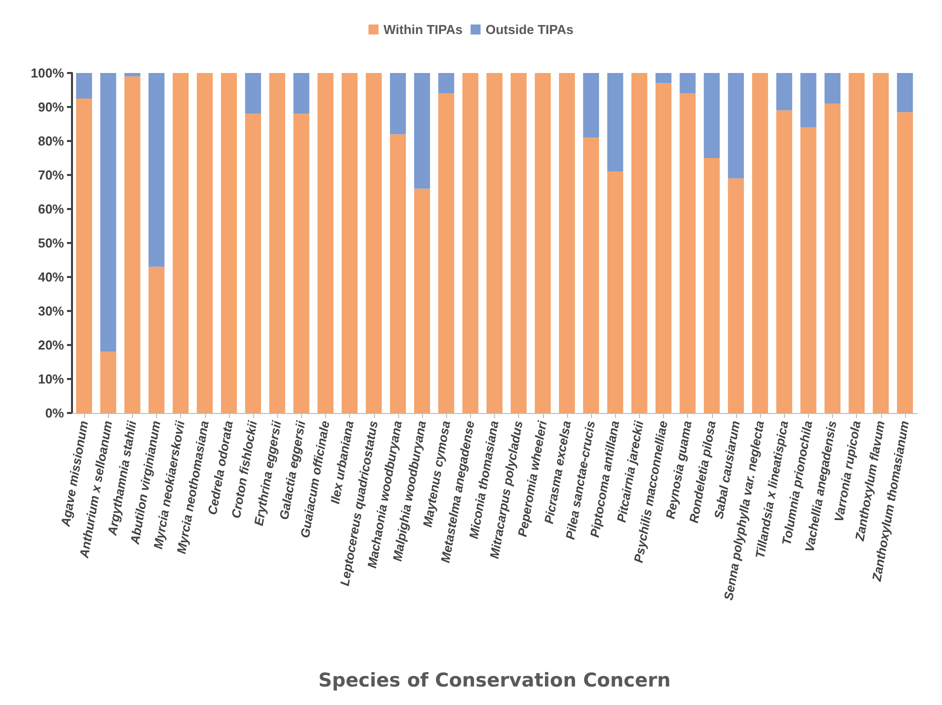  What do you see at coordinates (51, 311) in the screenshot?
I see `y-tick-label: 30%` at bounding box center [51, 311].